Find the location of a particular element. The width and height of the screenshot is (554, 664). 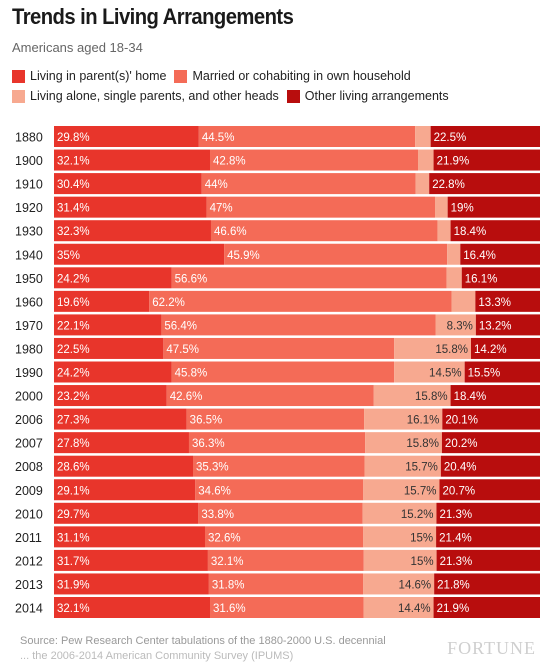

year-label: 1900 is located at coordinates (29, 161).